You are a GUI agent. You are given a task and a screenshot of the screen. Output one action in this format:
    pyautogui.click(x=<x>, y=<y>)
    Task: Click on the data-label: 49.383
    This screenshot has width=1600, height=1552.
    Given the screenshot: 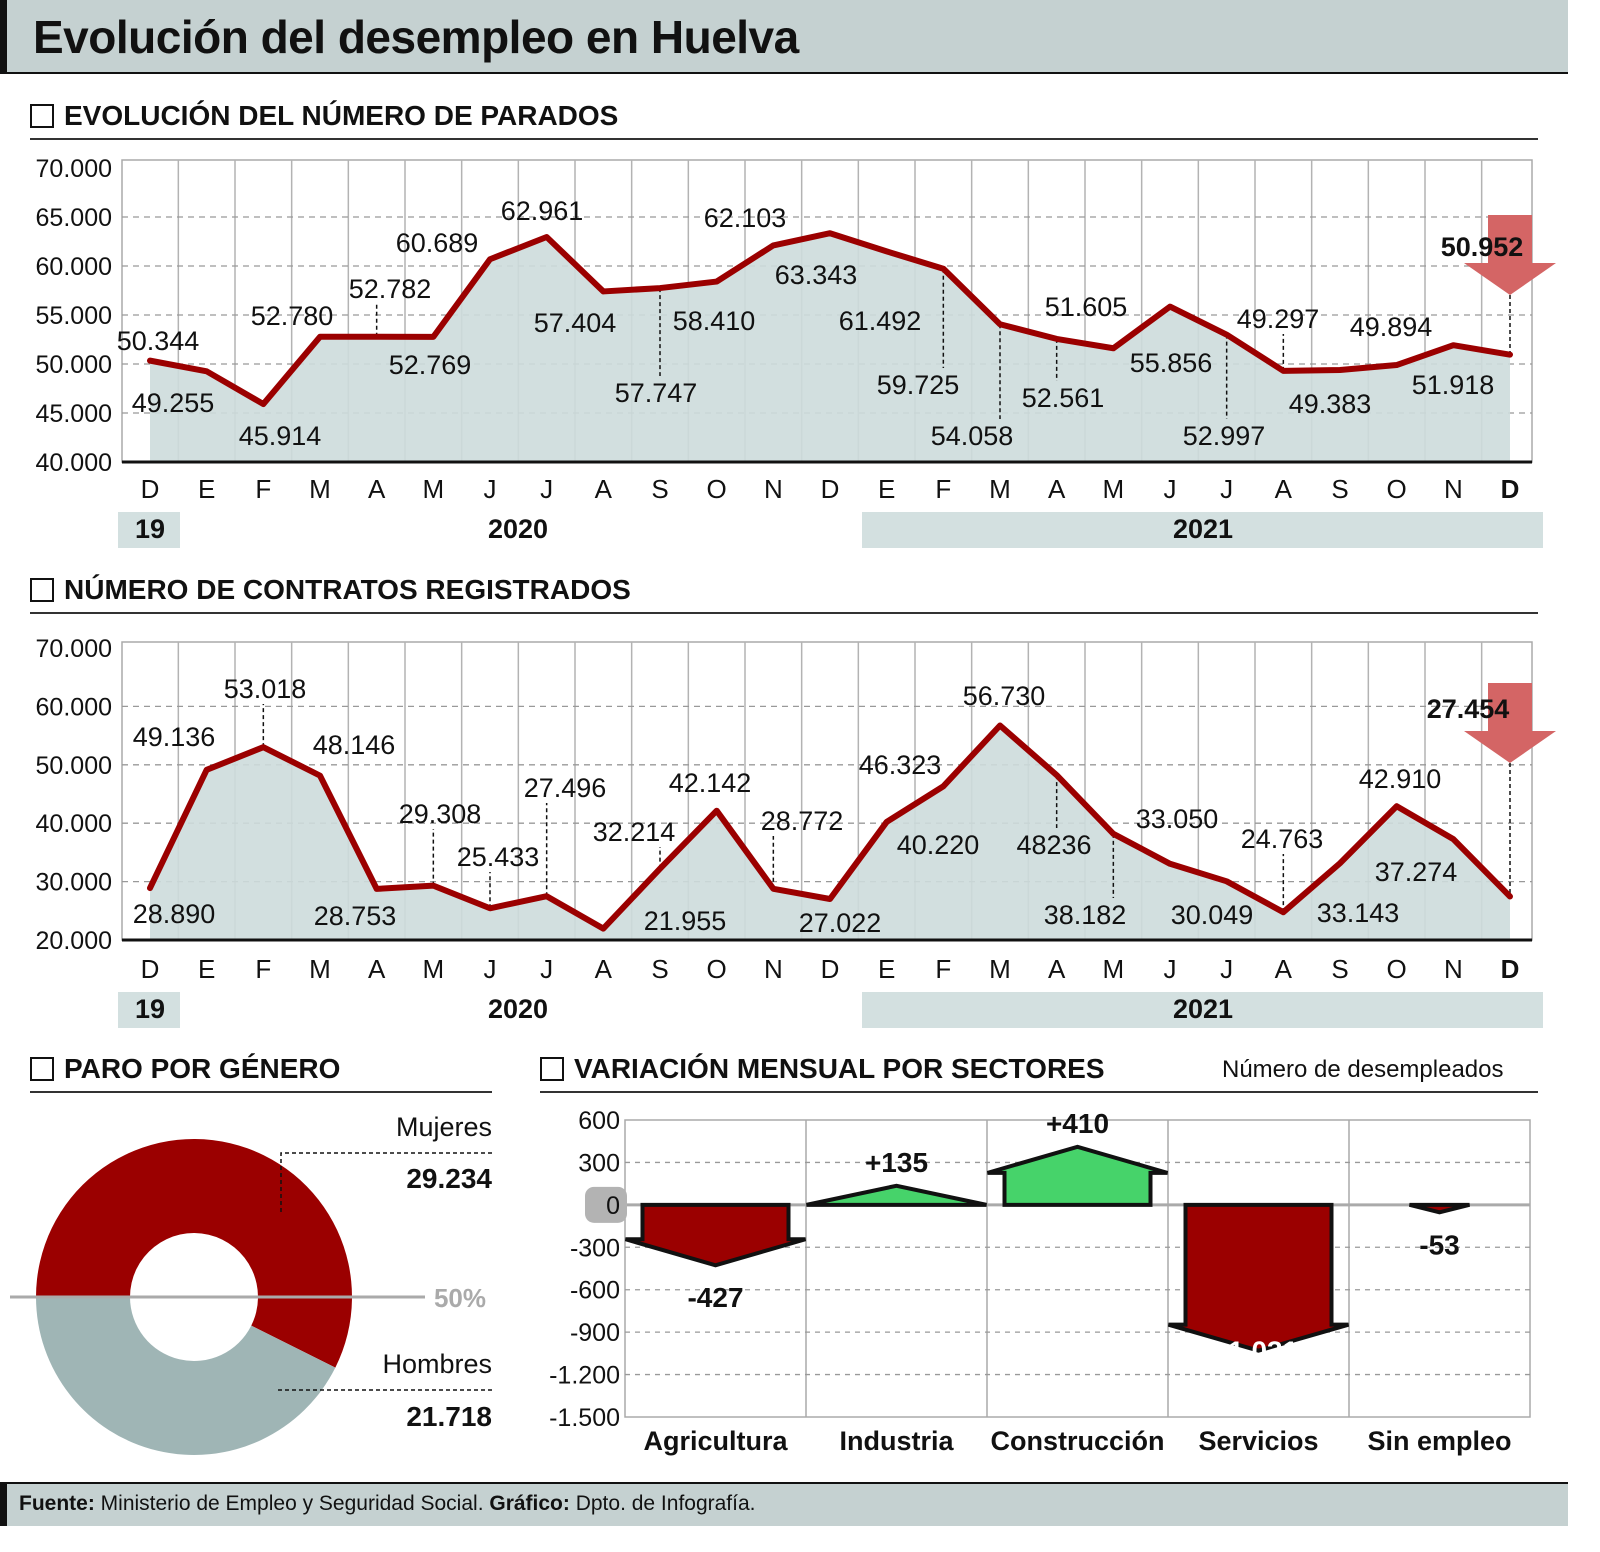 What is the action you would take?
    pyautogui.click(x=1330, y=404)
    